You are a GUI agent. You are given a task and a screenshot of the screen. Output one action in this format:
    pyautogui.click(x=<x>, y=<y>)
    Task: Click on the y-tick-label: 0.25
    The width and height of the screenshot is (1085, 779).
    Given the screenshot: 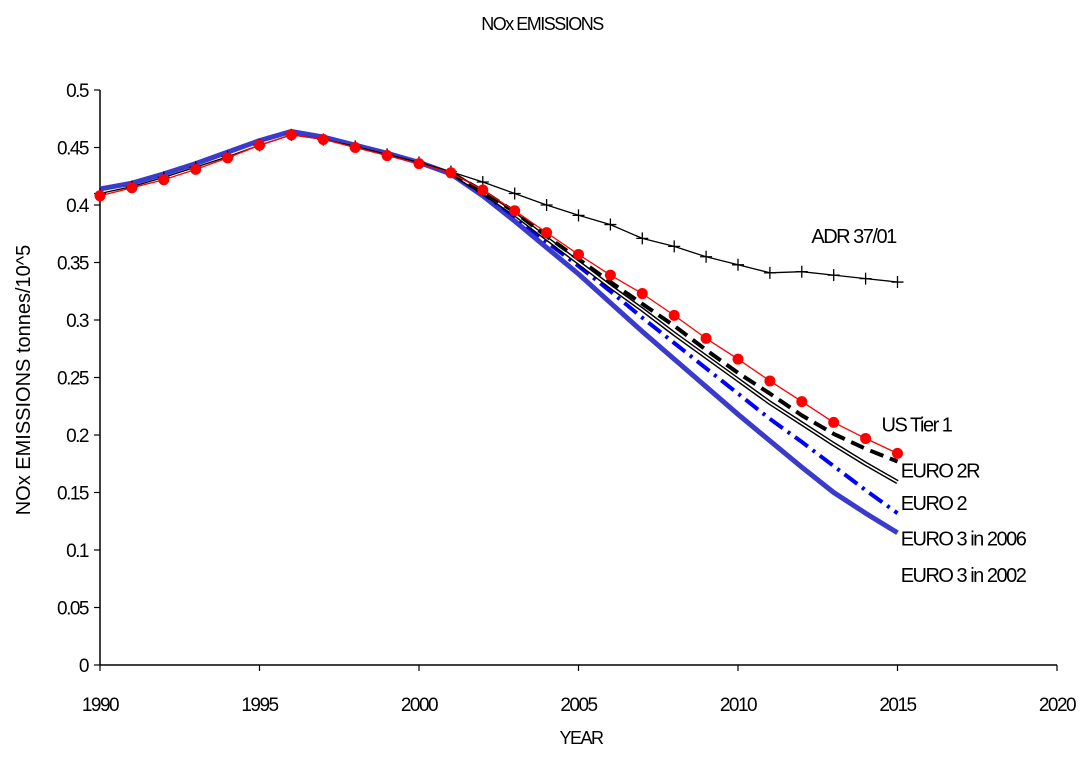 What is the action you would take?
    pyautogui.click(x=73, y=379)
    